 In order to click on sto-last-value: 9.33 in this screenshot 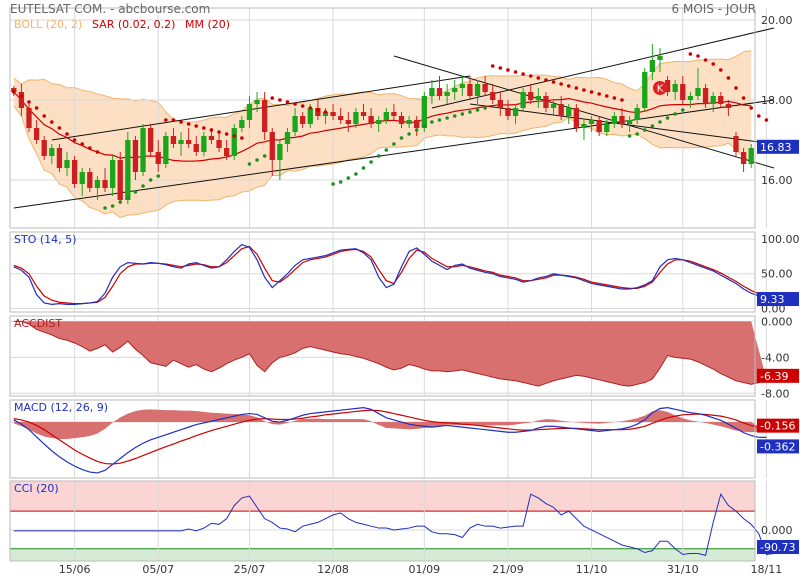, I will do `click(772, 299)`.